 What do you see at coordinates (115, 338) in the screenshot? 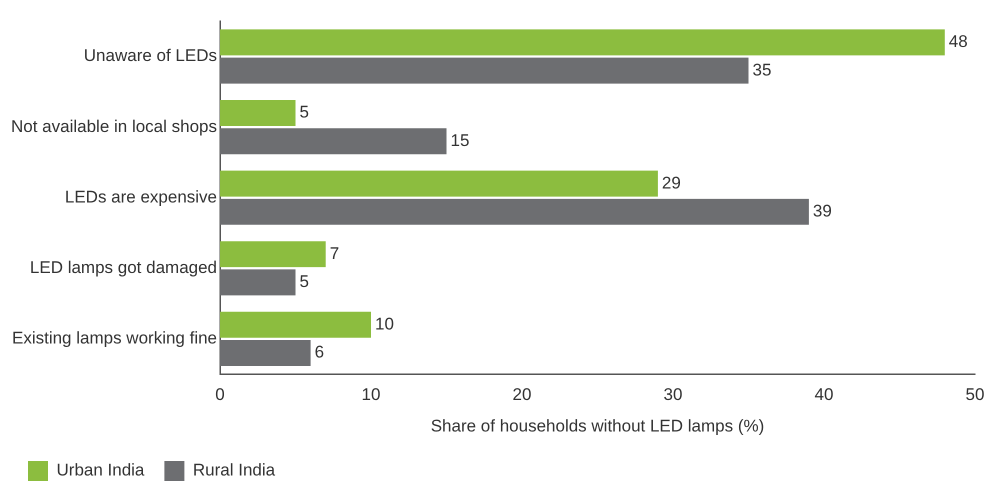
I see `y-tick-label: Existing lamps working fine` at bounding box center [115, 338].